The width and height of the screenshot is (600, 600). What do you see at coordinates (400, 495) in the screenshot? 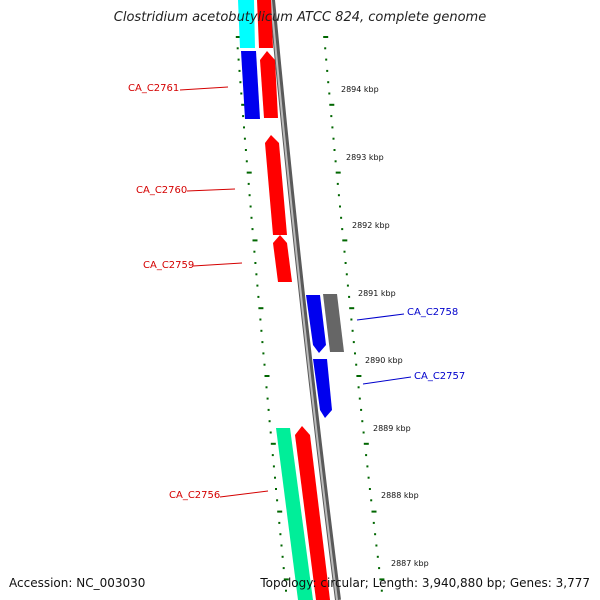
I see `ruler-label-2888: 2888 kbp` at bounding box center [400, 495].